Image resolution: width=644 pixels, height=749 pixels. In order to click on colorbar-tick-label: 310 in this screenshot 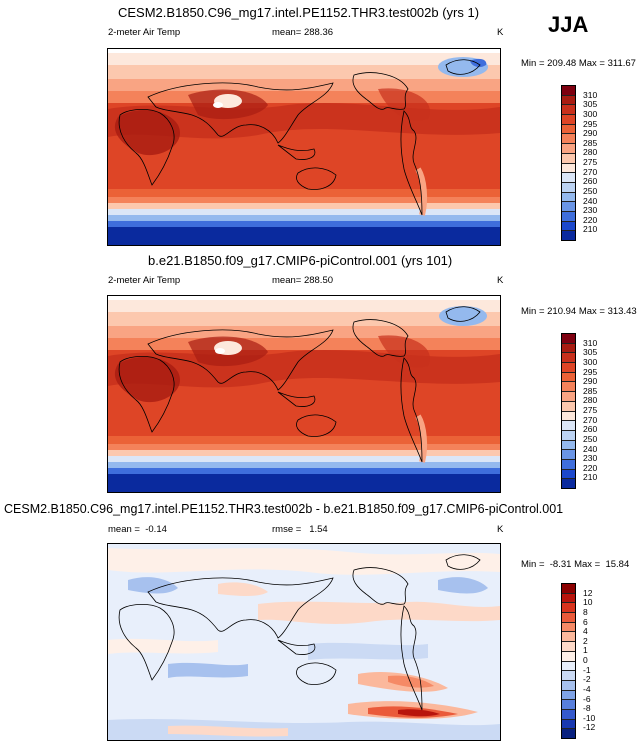, I will do `click(590, 342)`.